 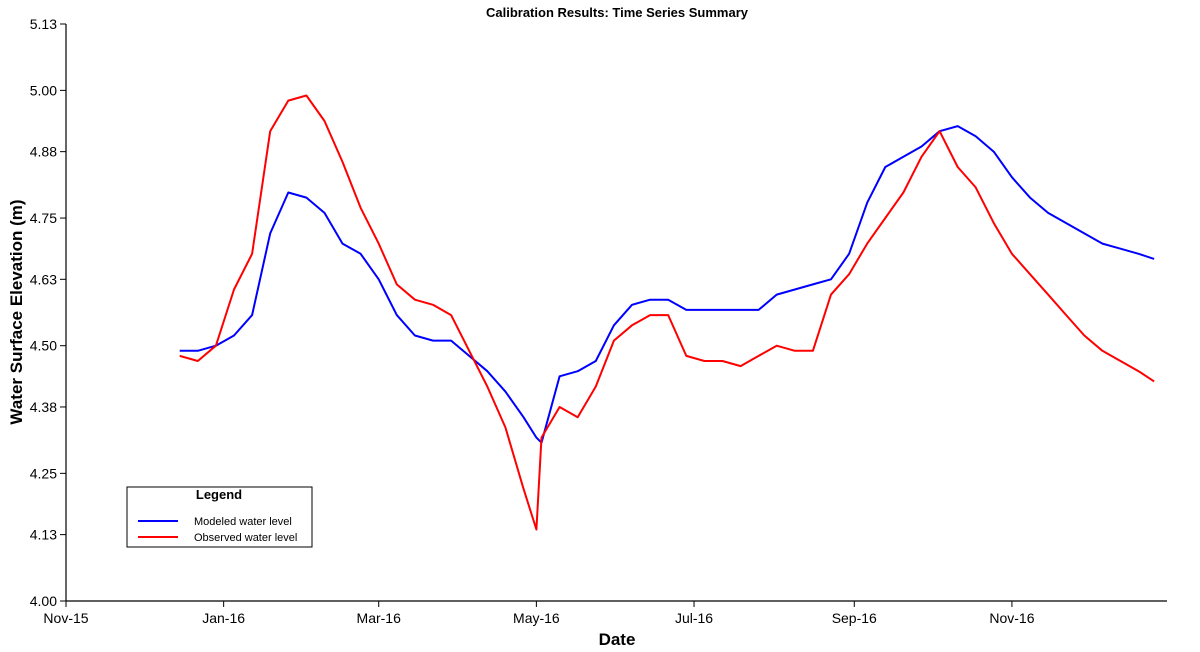 I want to click on x-tick-label: Sep-16, so click(x=854, y=618).